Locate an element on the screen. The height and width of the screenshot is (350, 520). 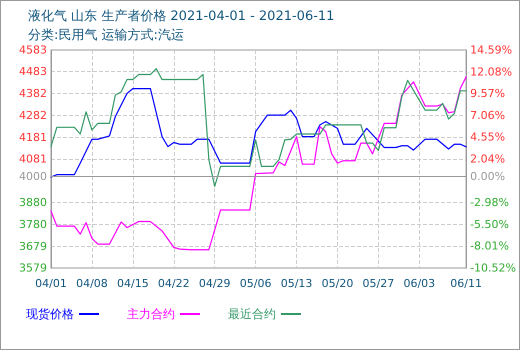
x-tick-label: 06/03 is located at coordinates (419, 283).